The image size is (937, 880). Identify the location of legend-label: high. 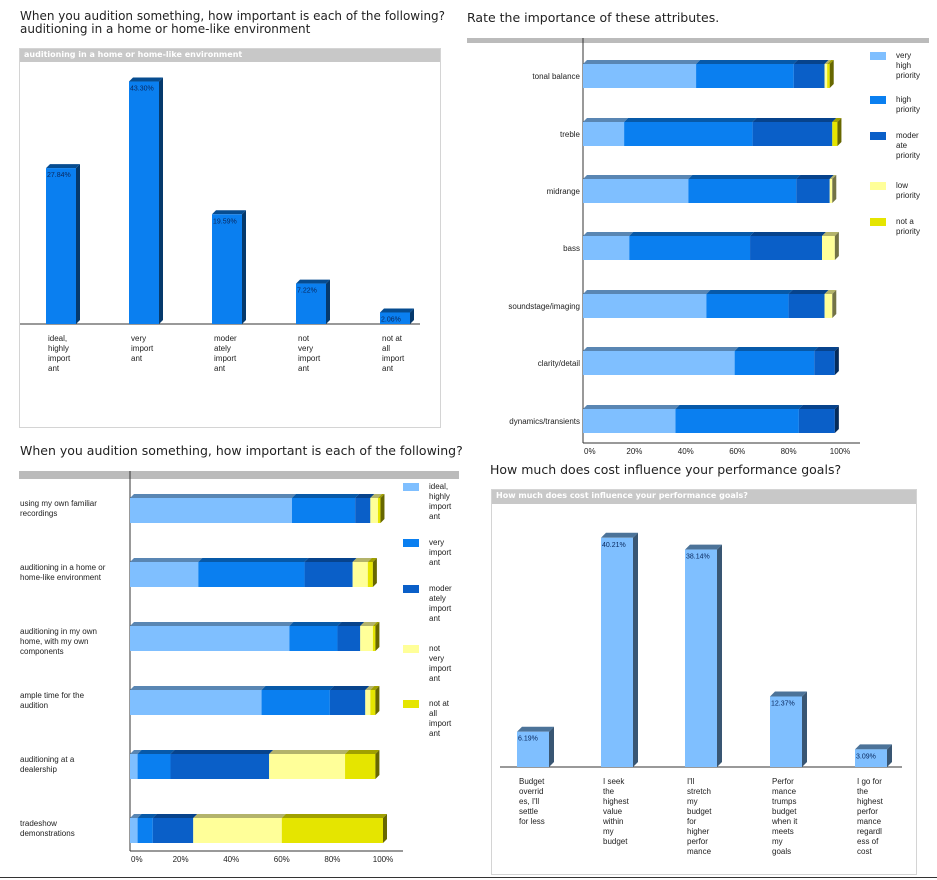
(903, 99).